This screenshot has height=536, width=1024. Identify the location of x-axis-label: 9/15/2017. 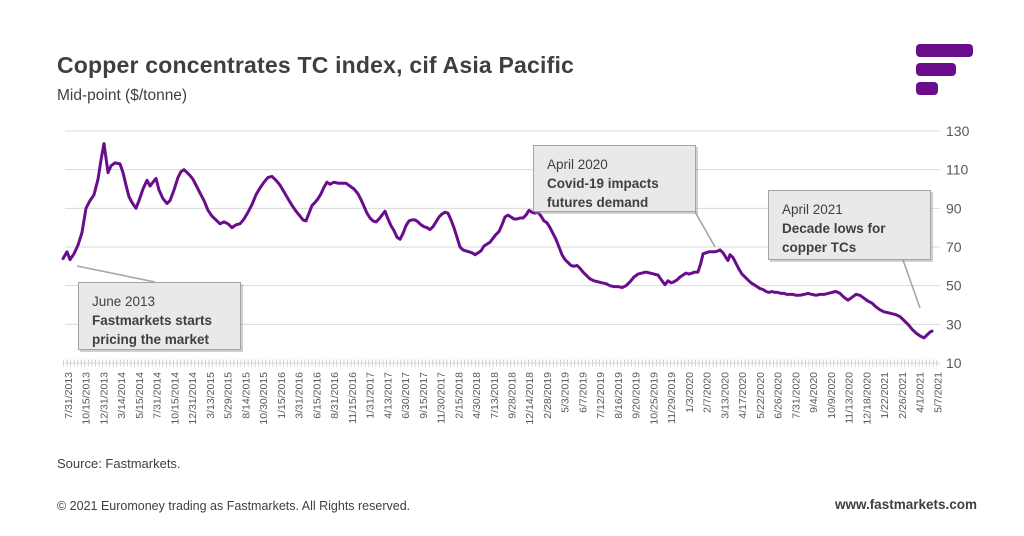
(424, 395).